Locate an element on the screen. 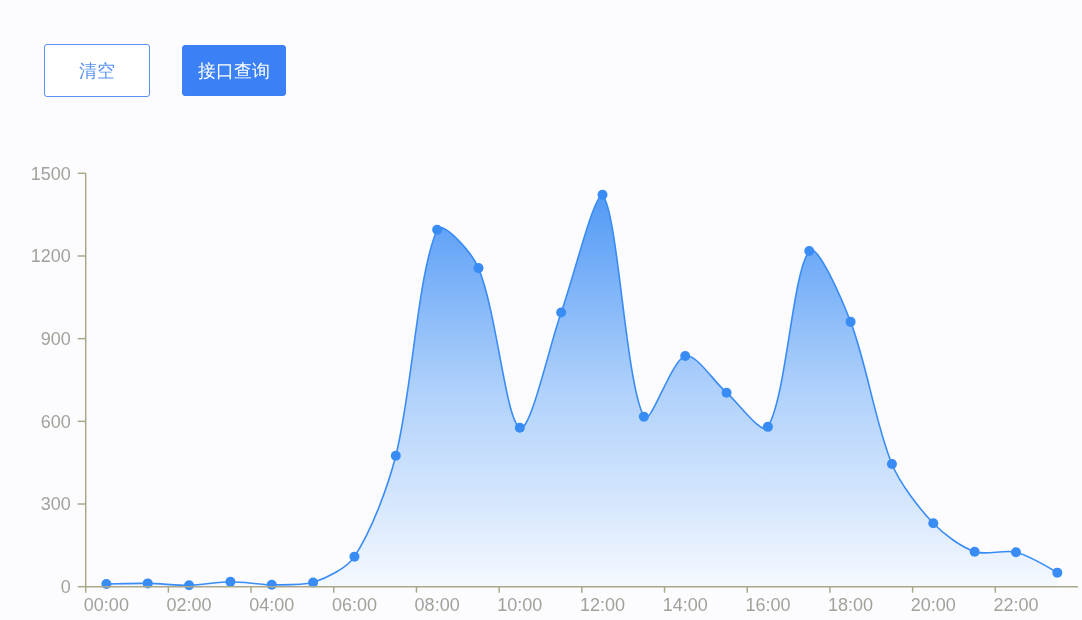 This screenshot has height=620, width=1082. x-tick-label: 00:00 is located at coordinates (106, 605).